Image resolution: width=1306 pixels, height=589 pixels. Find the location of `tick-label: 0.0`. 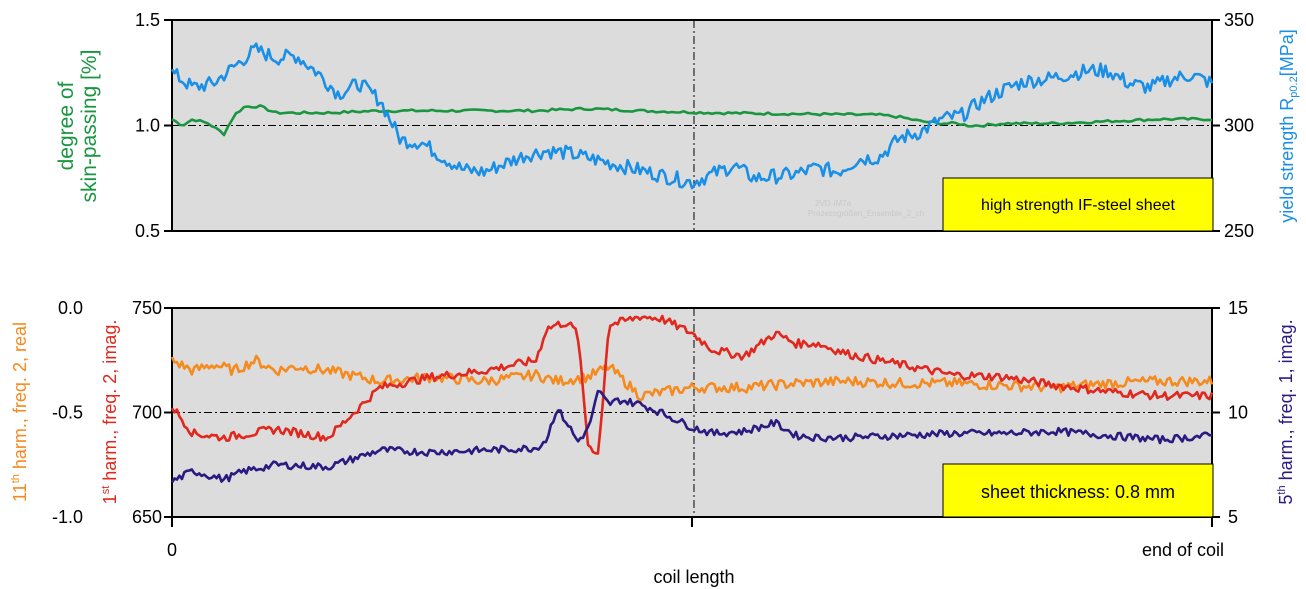

tick-label: 0.0 is located at coordinates (70, 308).